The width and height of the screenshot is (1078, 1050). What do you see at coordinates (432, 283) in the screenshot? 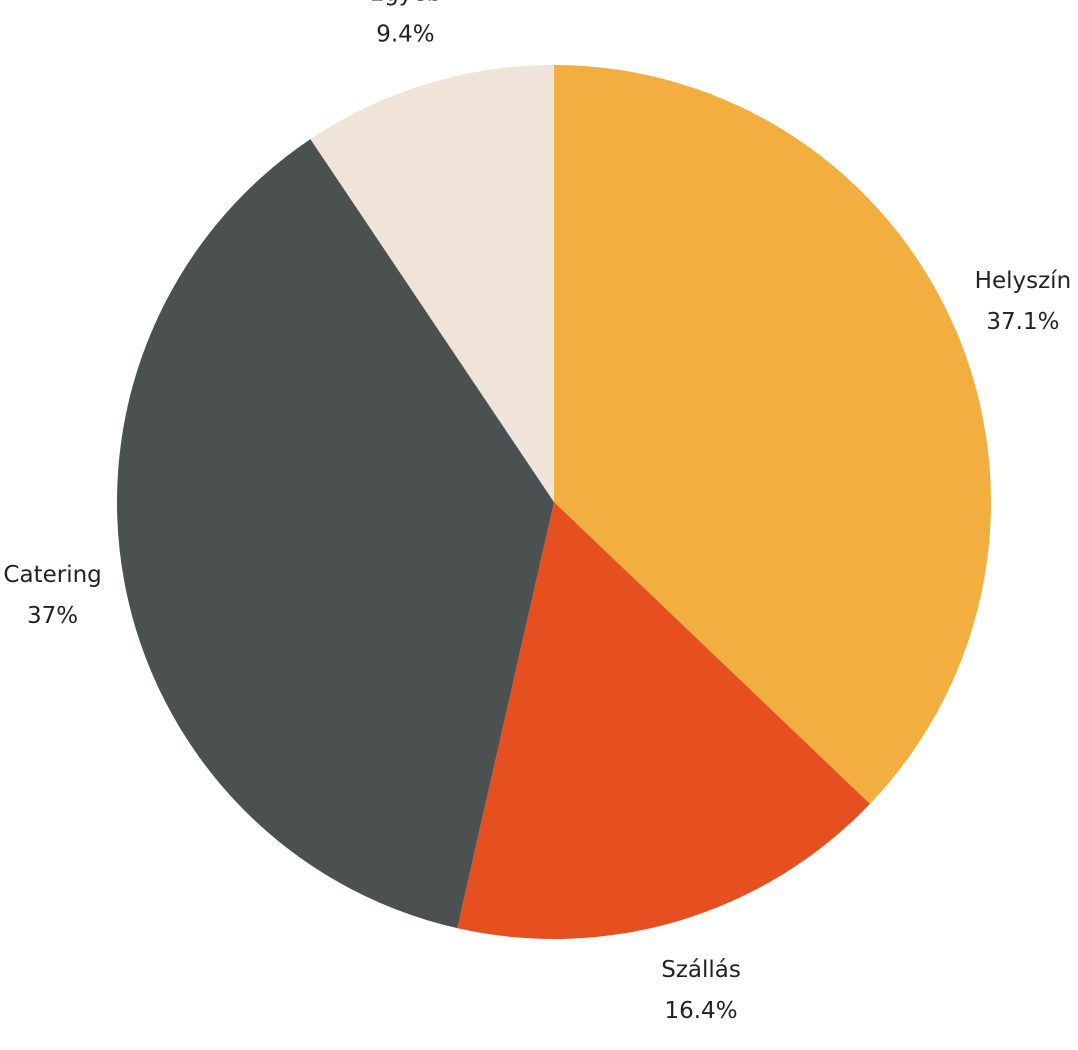
I see `pie-slice` at bounding box center [432, 283].